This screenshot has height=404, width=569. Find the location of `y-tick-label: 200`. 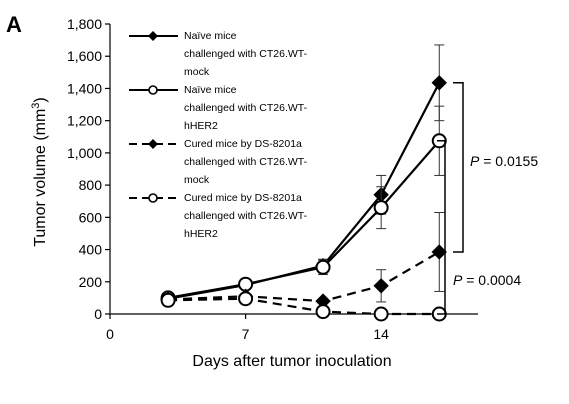

y-tick-label: 200 is located at coordinates (91, 282).